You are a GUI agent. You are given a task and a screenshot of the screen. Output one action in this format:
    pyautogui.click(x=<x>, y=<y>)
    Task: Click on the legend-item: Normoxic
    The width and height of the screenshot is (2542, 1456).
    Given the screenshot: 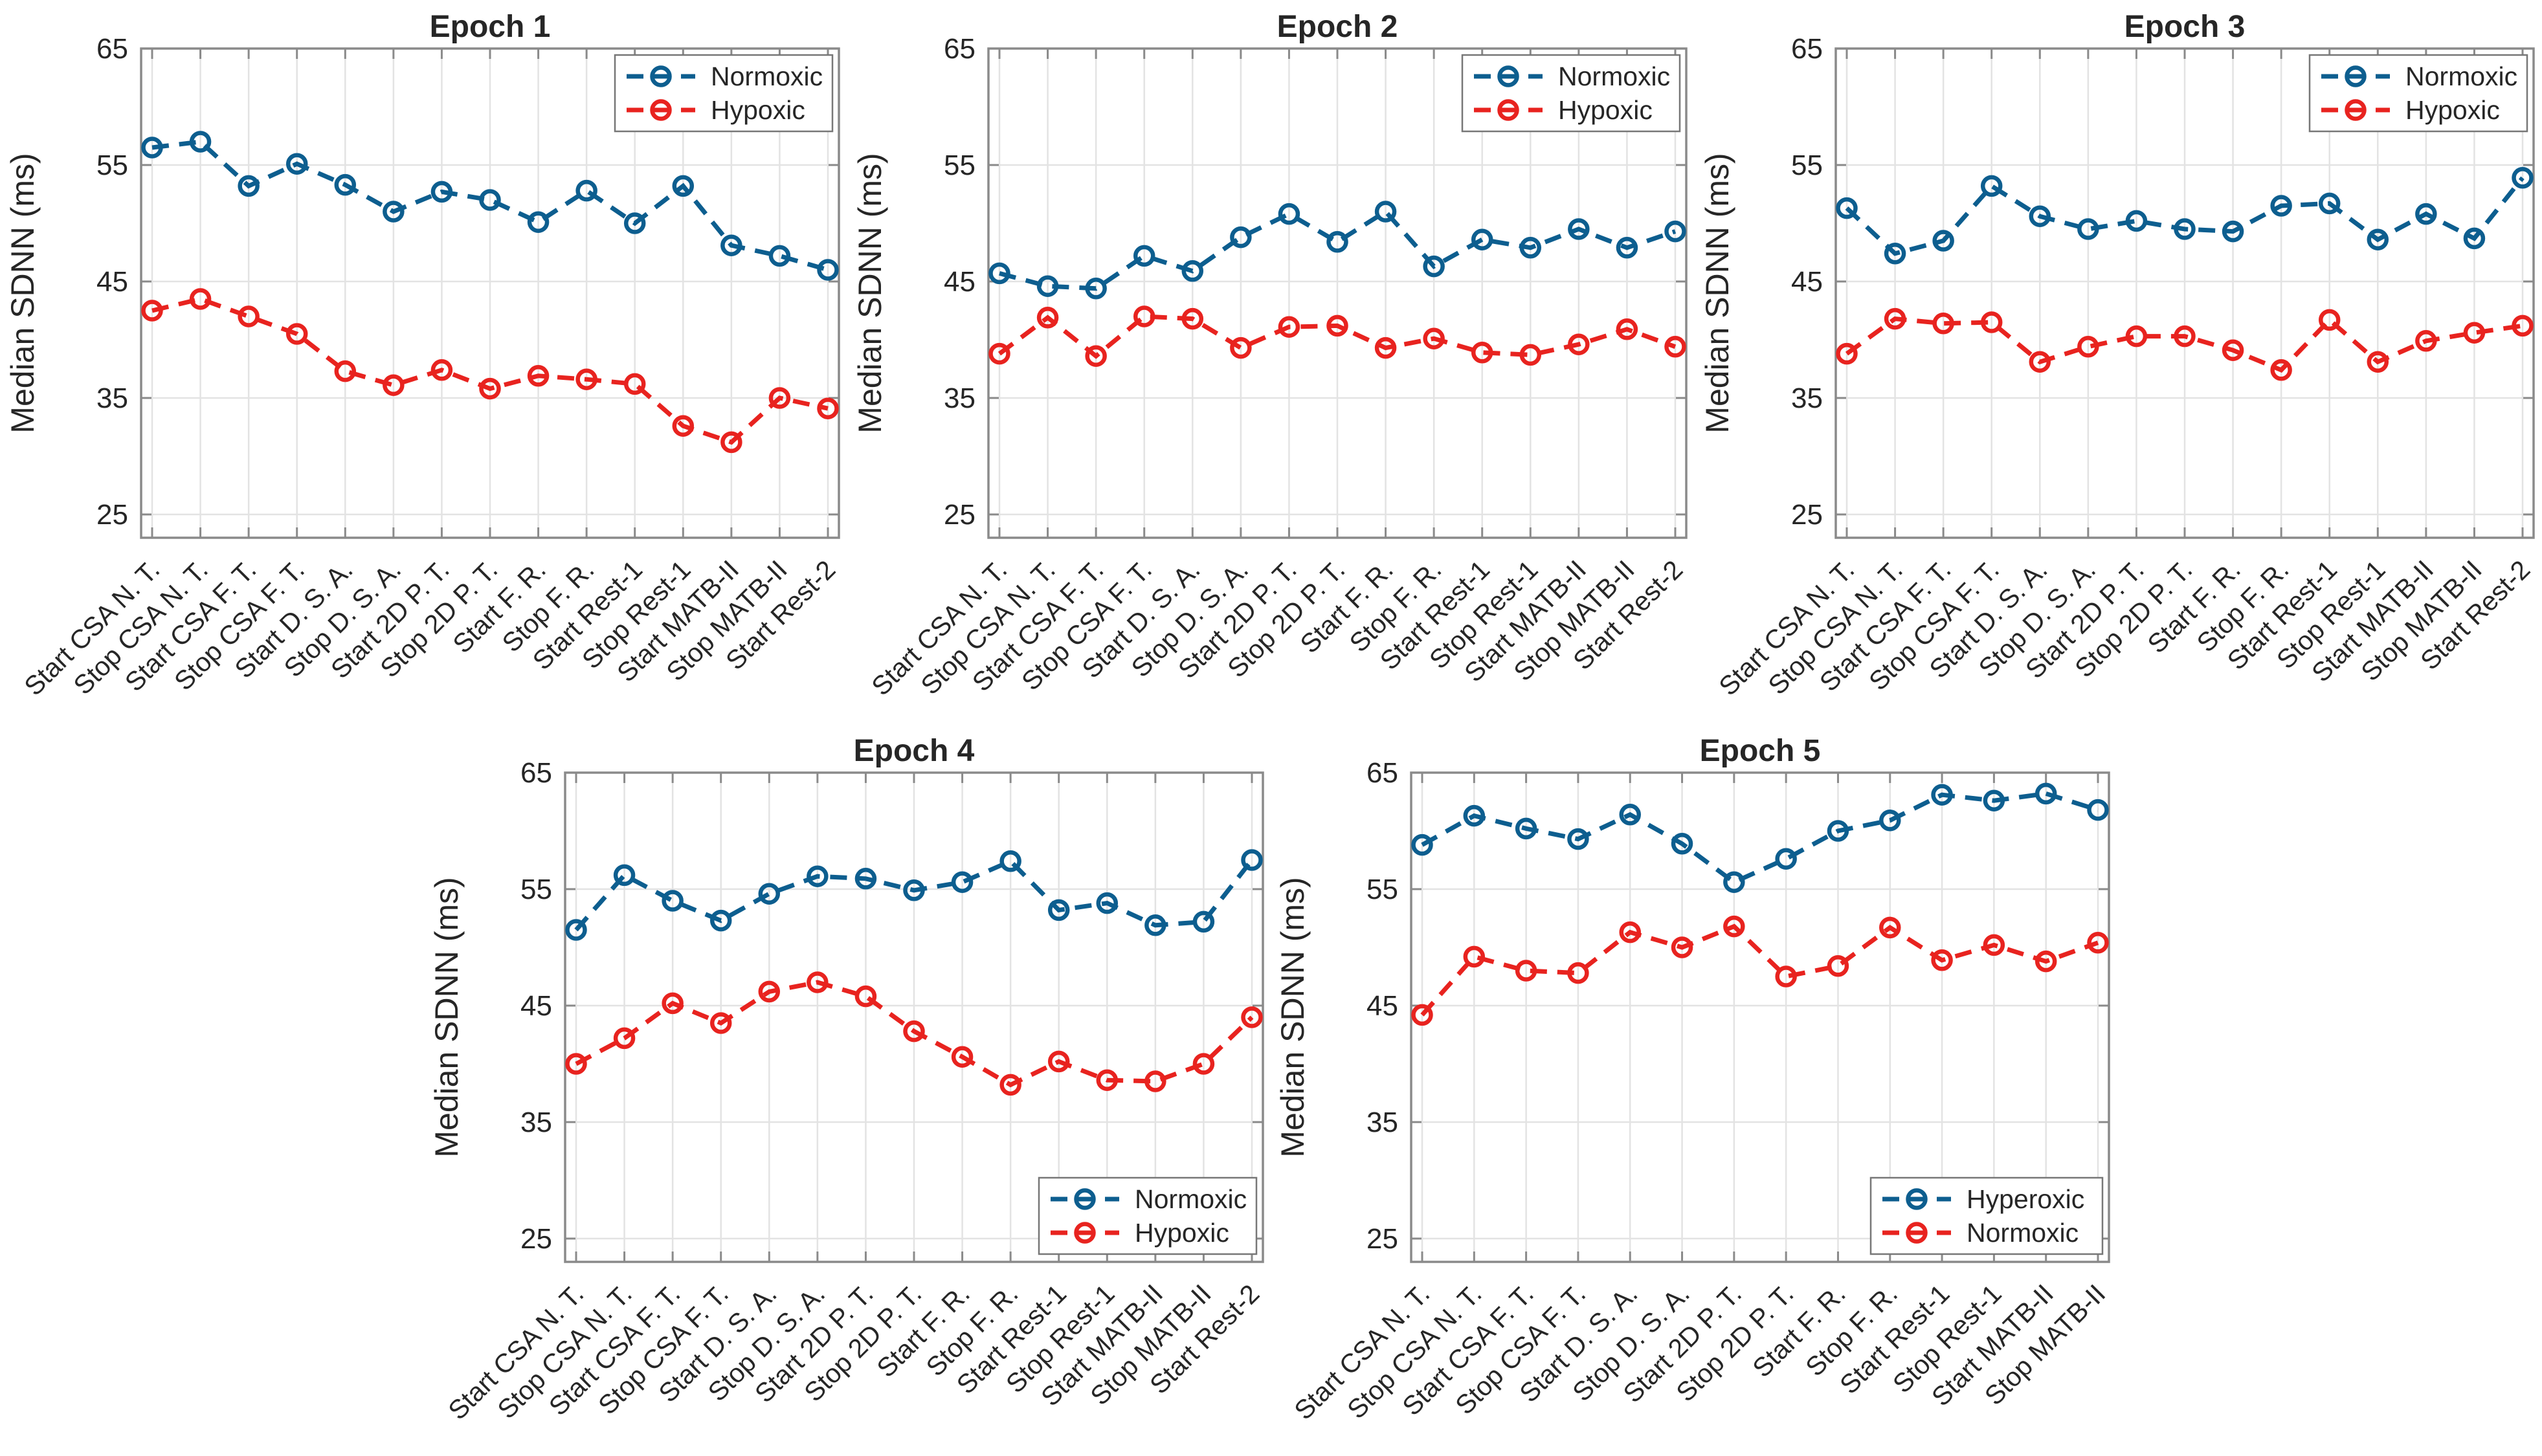 What is the action you would take?
    pyautogui.click(x=1149, y=1199)
    